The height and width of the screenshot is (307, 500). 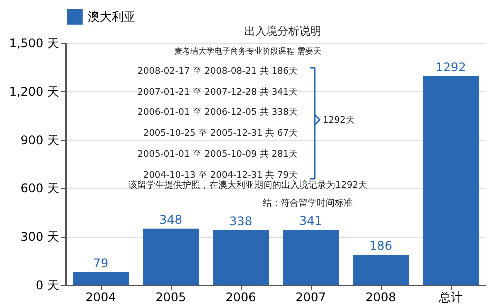 I want to click on annotation: 2008-02-17 至 2008-08-21 共 186天, so click(x=218, y=71).